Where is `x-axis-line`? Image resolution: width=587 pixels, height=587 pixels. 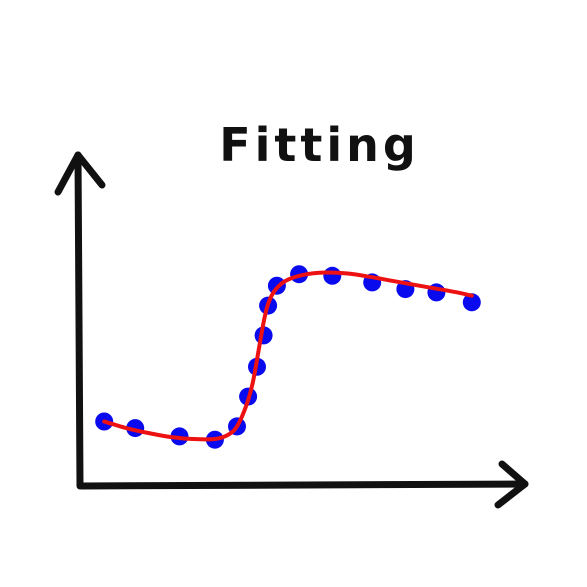
x-axis-line is located at coordinates (303, 485).